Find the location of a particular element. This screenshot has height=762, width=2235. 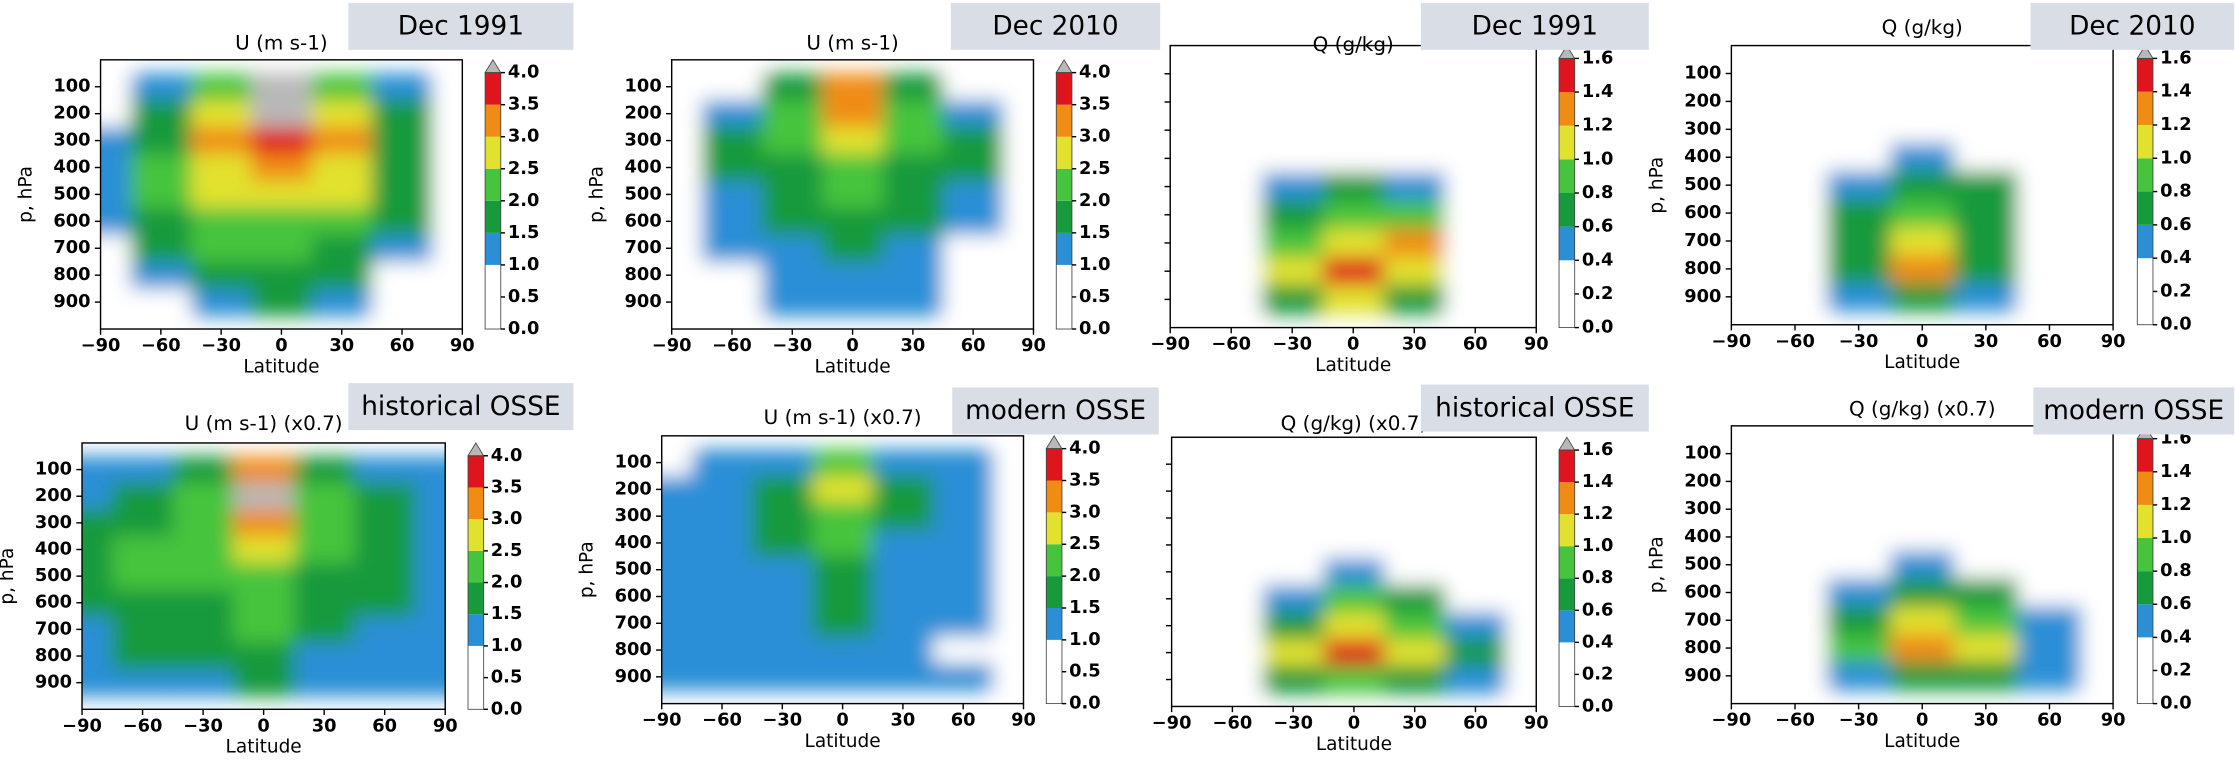

field is located at coordinates (1922, 565).